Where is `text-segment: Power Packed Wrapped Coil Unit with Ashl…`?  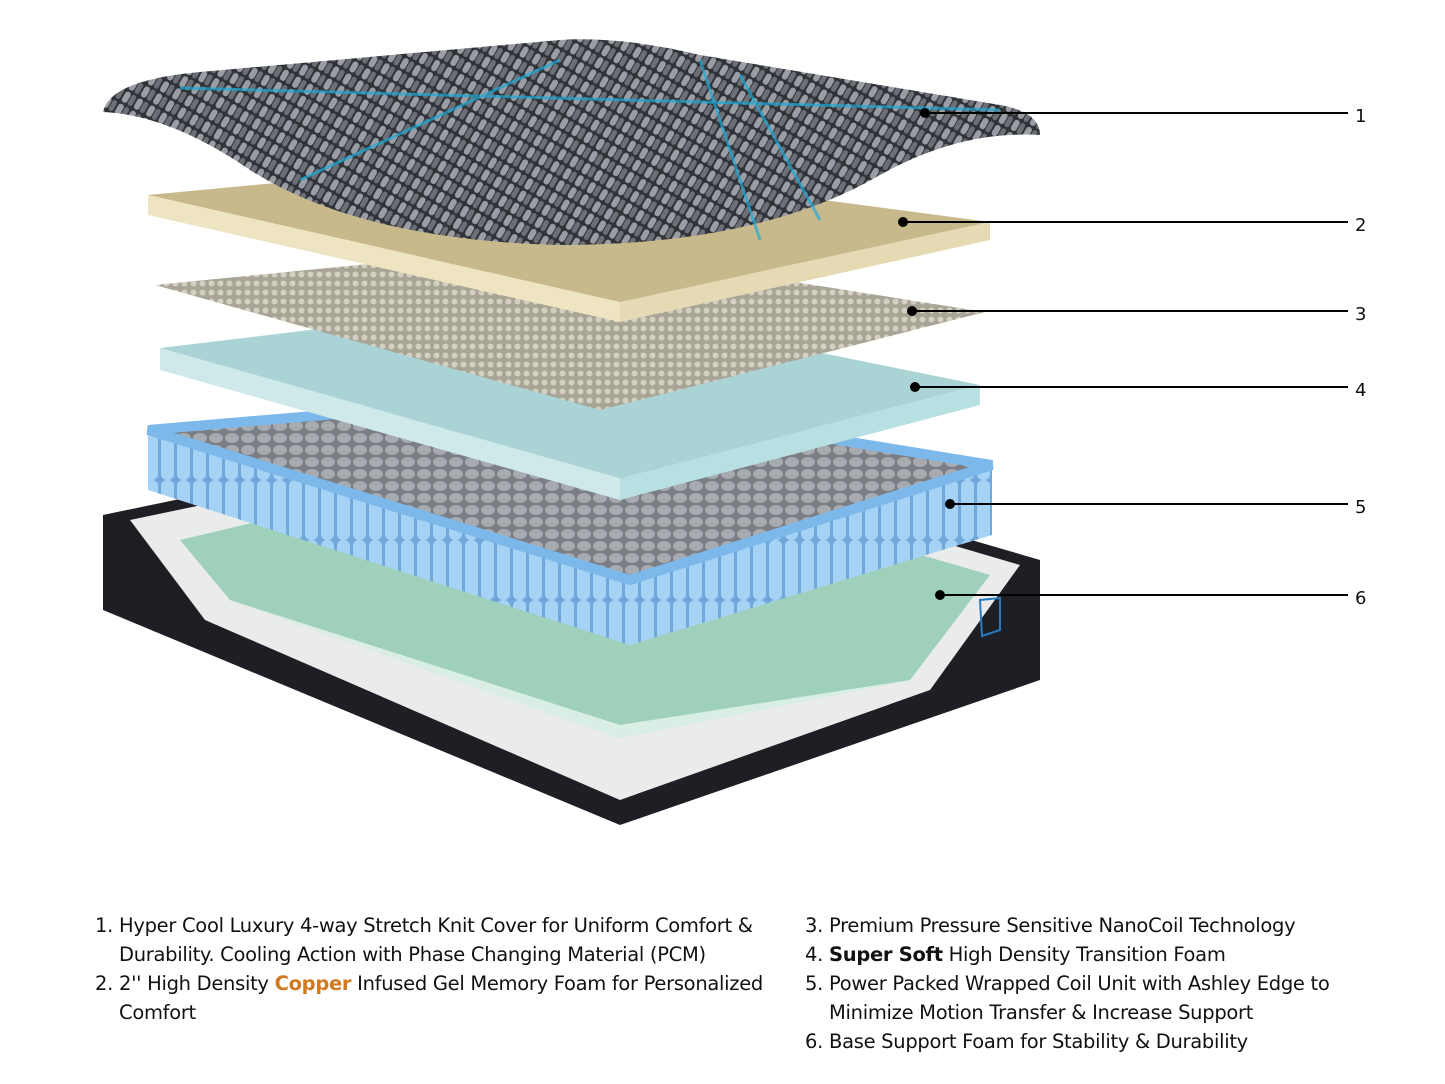 text-segment: Power Packed Wrapped Coil Unit with Ashl… is located at coordinates (1079, 998).